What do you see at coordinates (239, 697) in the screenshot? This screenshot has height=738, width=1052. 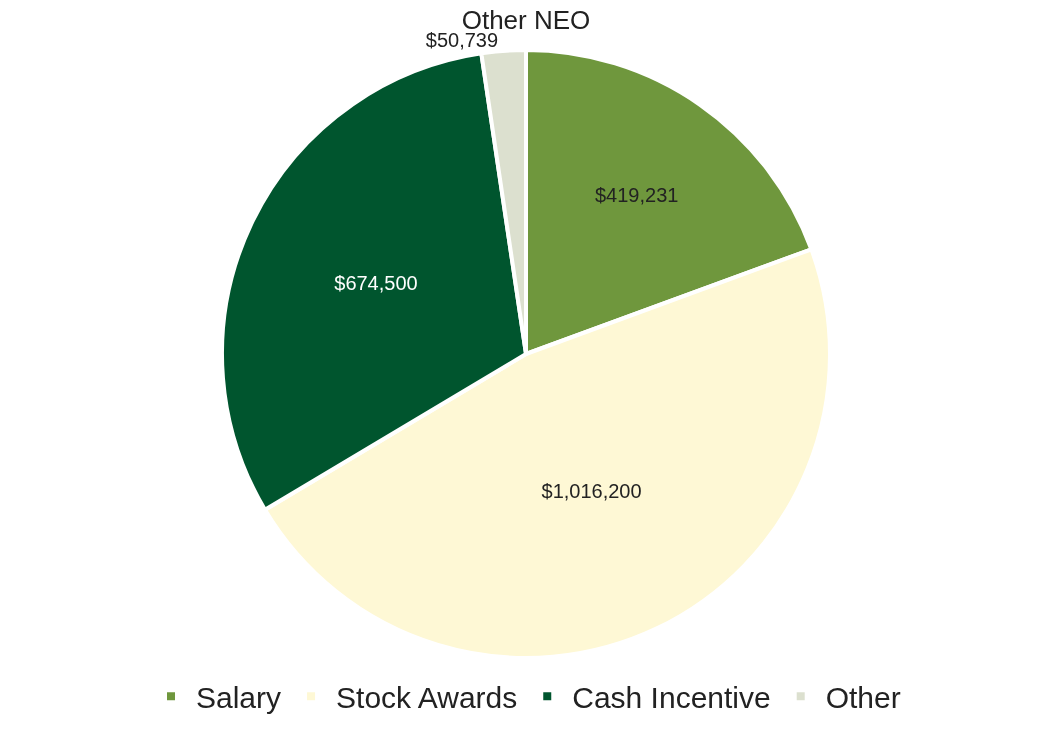 I see `legend-label: Salary` at bounding box center [239, 697].